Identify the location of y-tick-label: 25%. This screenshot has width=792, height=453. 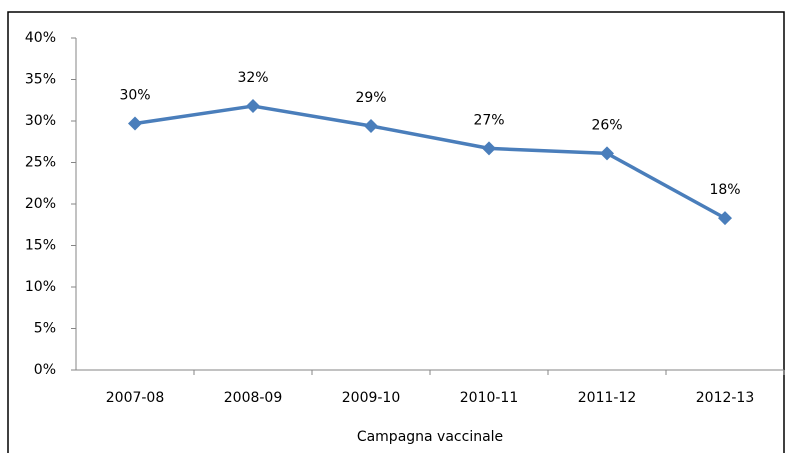
(40, 163).